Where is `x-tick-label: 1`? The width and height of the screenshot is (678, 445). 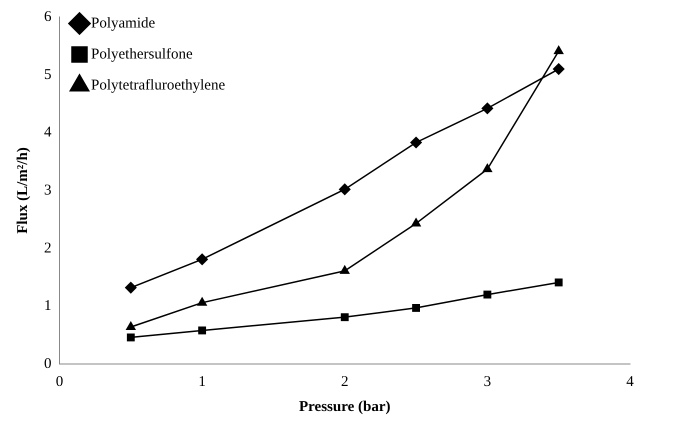 x-tick-label: 1 is located at coordinates (202, 382).